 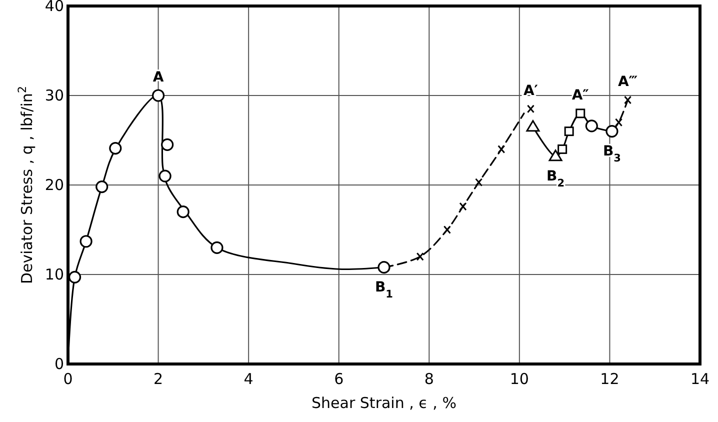 I want to click on annotation: A‴, so click(x=628, y=82).